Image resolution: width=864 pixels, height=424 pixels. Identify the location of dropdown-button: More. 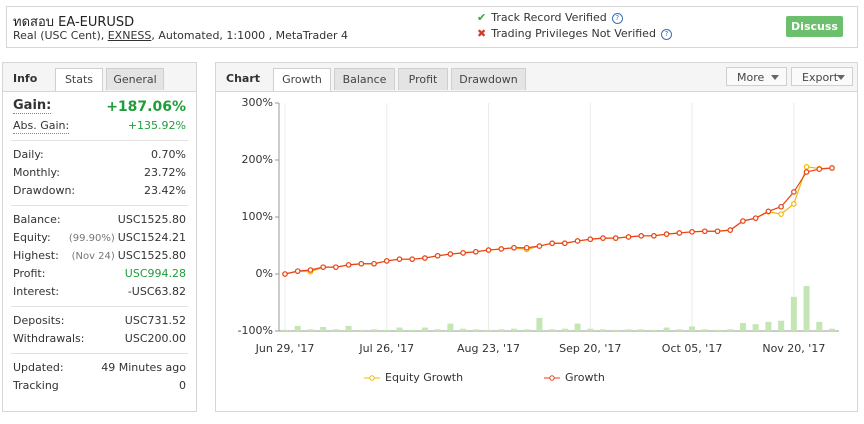
(756, 76).